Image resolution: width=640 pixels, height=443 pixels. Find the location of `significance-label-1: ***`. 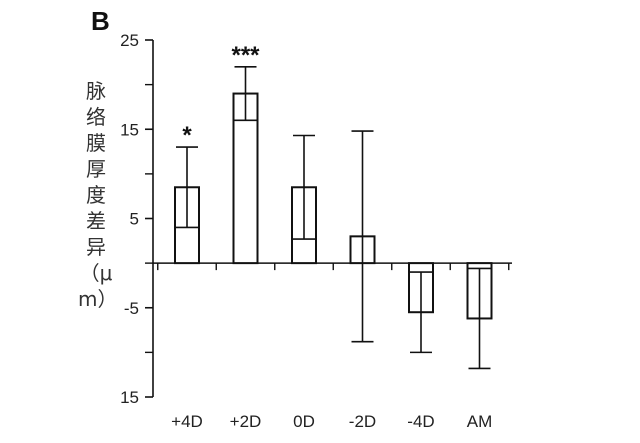

significance-label-1: *** is located at coordinates (245, 55).